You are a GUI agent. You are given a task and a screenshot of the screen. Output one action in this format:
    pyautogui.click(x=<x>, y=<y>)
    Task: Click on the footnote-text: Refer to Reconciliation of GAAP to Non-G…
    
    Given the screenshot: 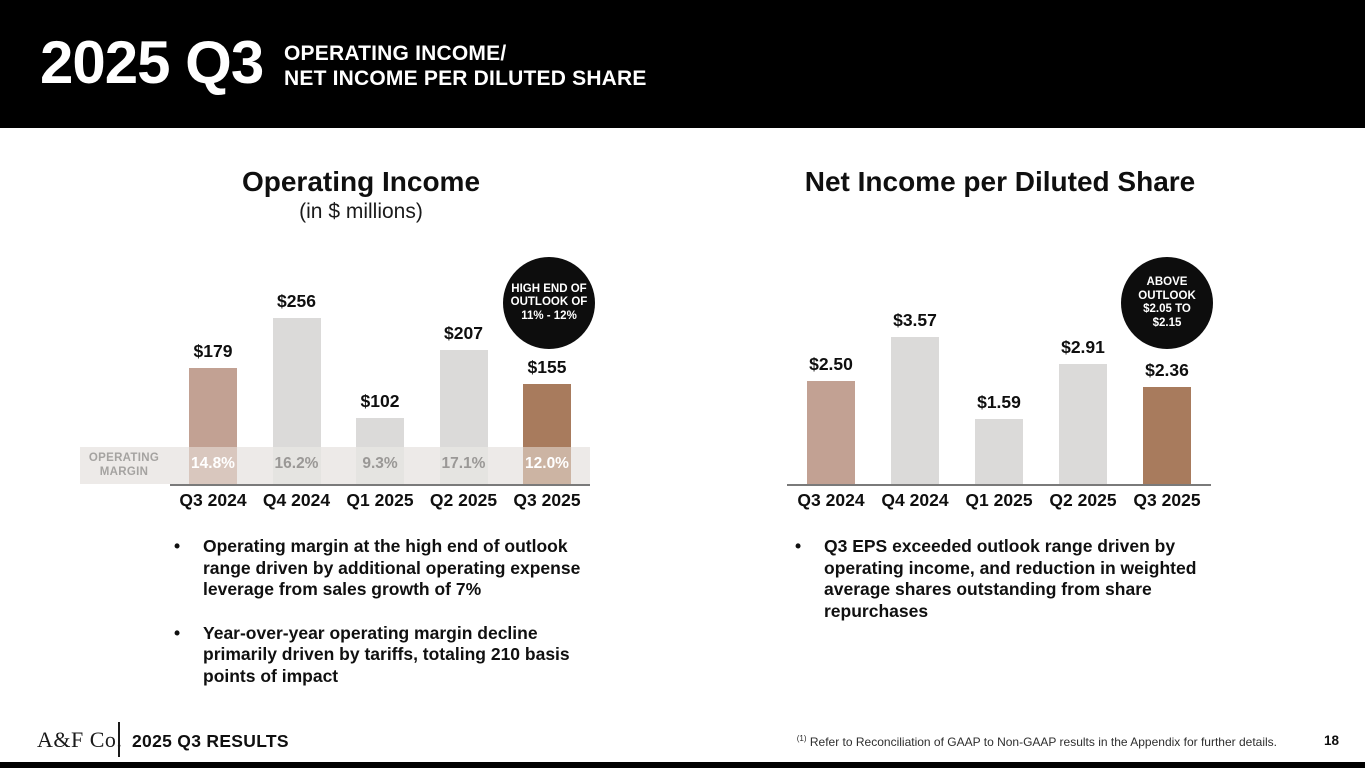 What is the action you would take?
    pyautogui.click(x=1041, y=742)
    